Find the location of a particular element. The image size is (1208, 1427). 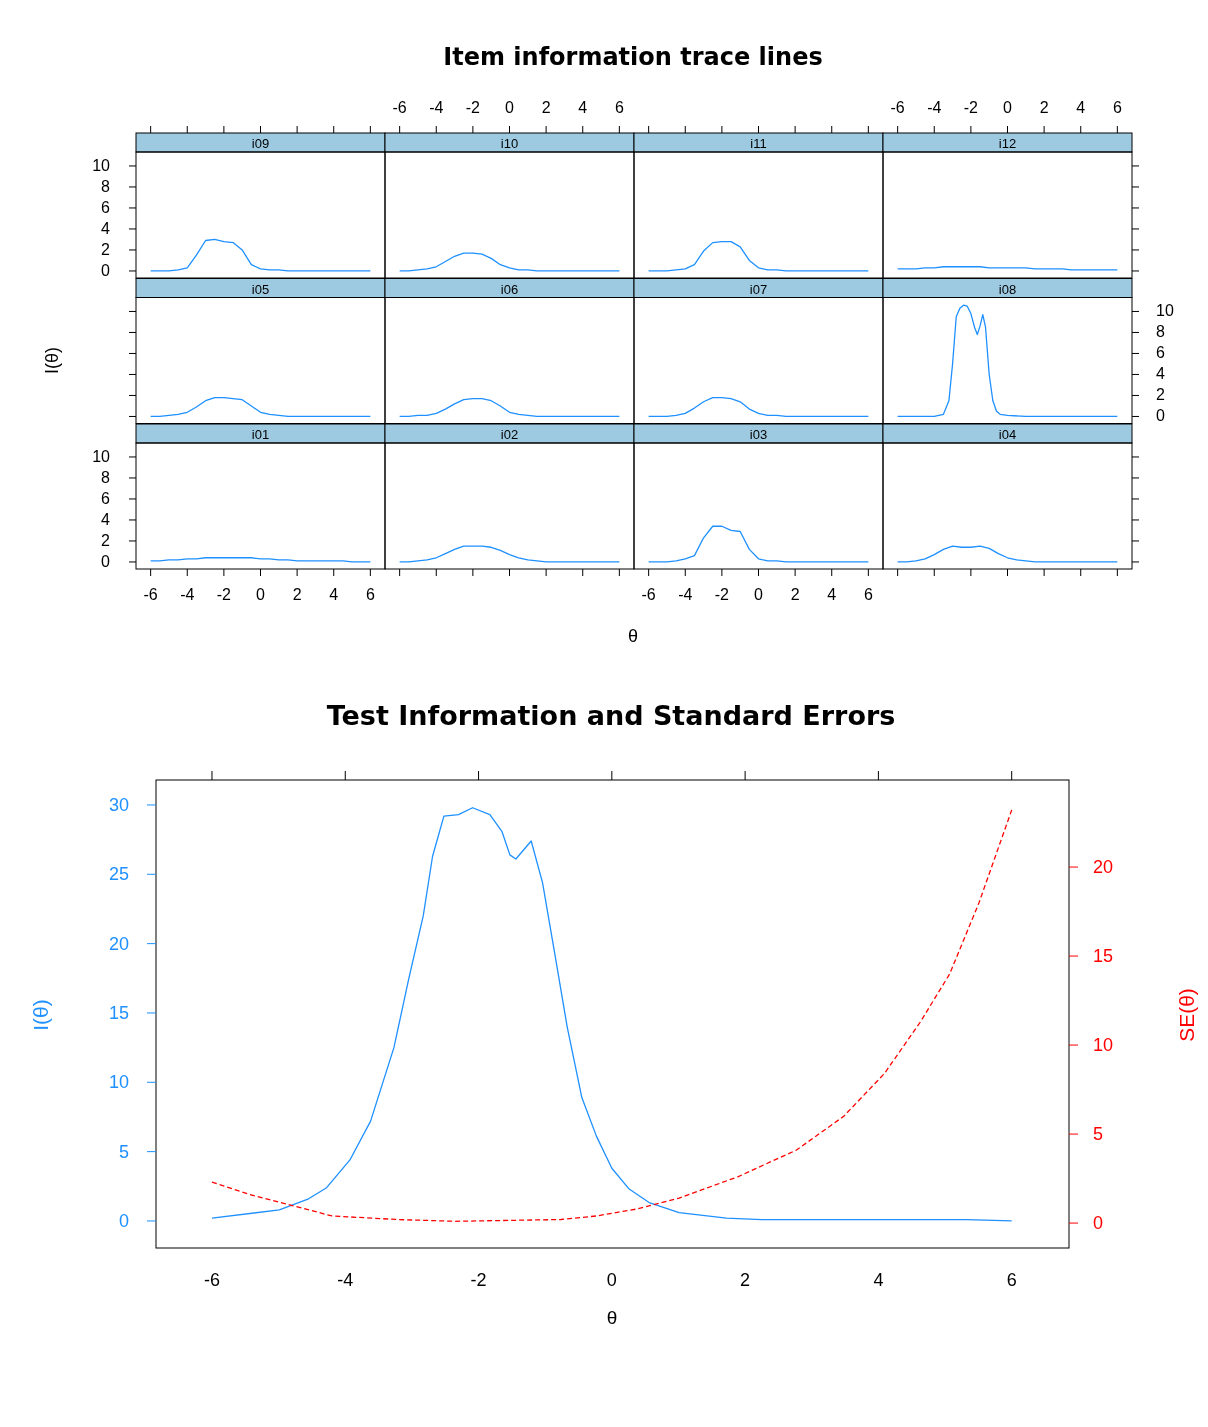

y-tick-label: 25 is located at coordinates (118, 874).